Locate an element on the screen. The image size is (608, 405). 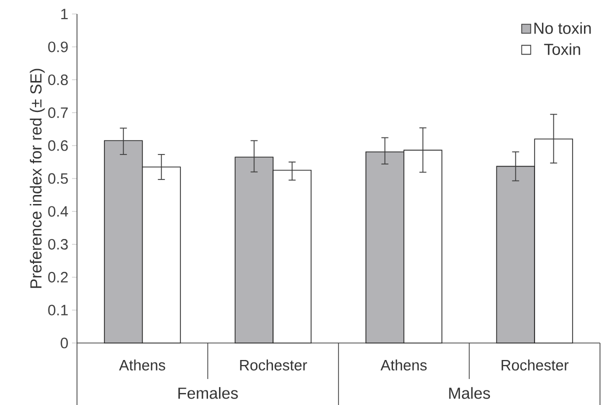
legend-label: Toxin is located at coordinates (562, 49).